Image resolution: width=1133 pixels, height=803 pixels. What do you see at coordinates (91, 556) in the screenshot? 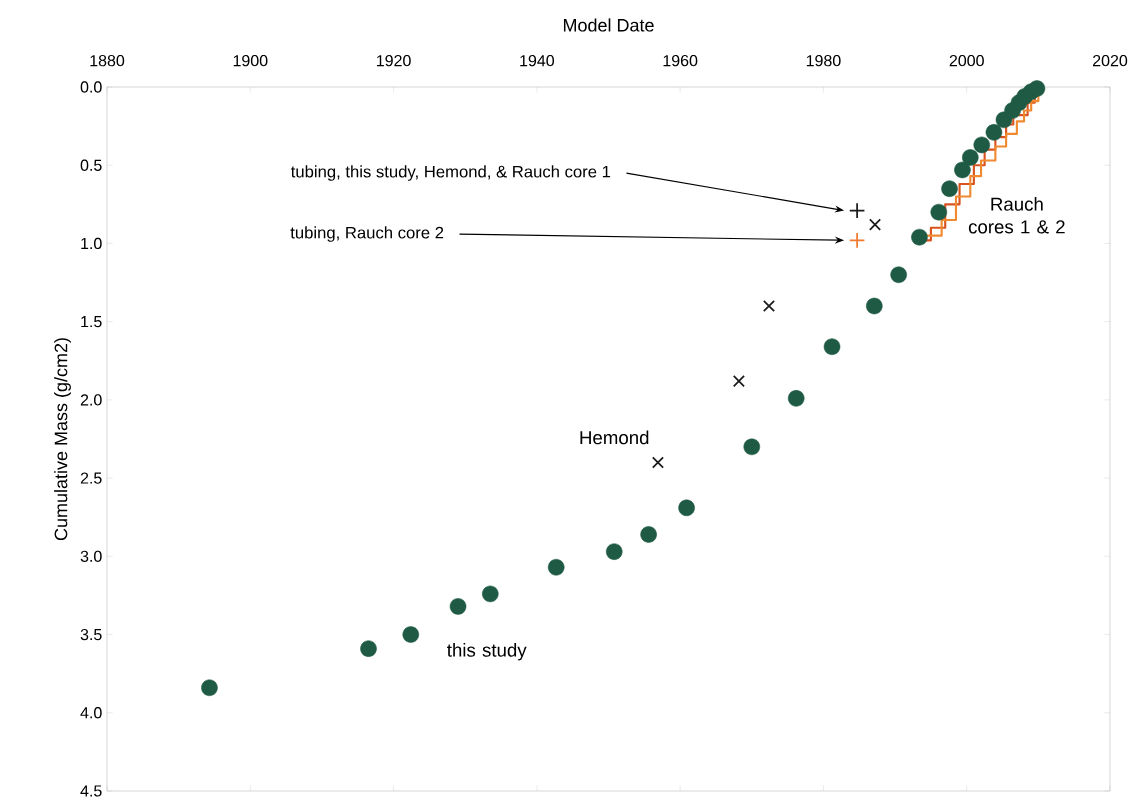
I see `y-tick-label: 3.0` at bounding box center [91, 556].